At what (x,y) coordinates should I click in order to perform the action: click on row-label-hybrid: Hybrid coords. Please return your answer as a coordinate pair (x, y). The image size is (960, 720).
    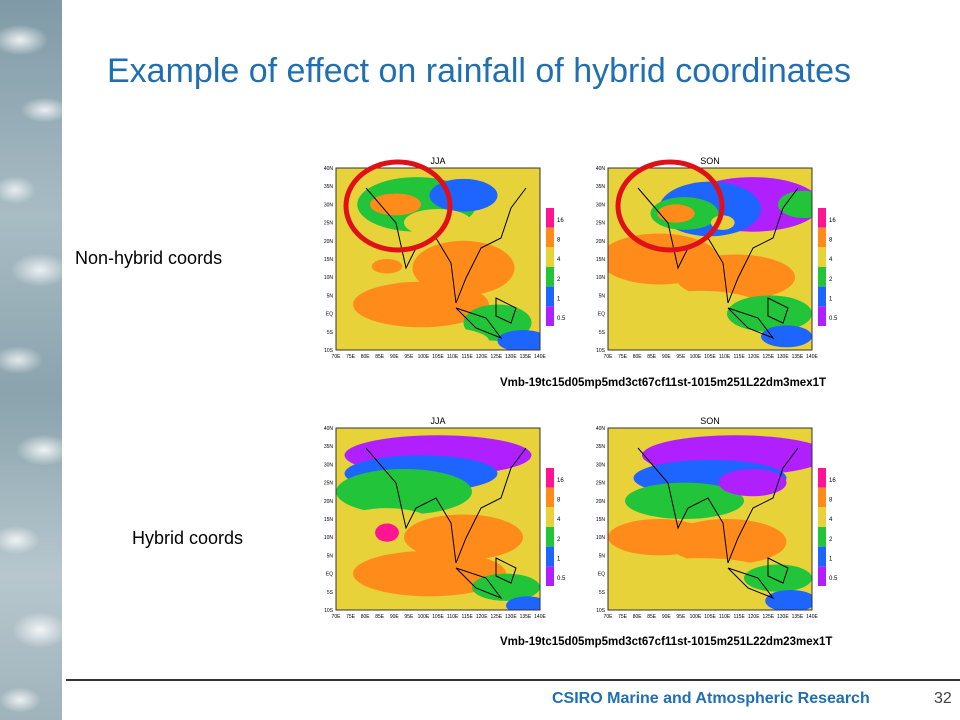
    Looking at the image, I should click on (188, 538).